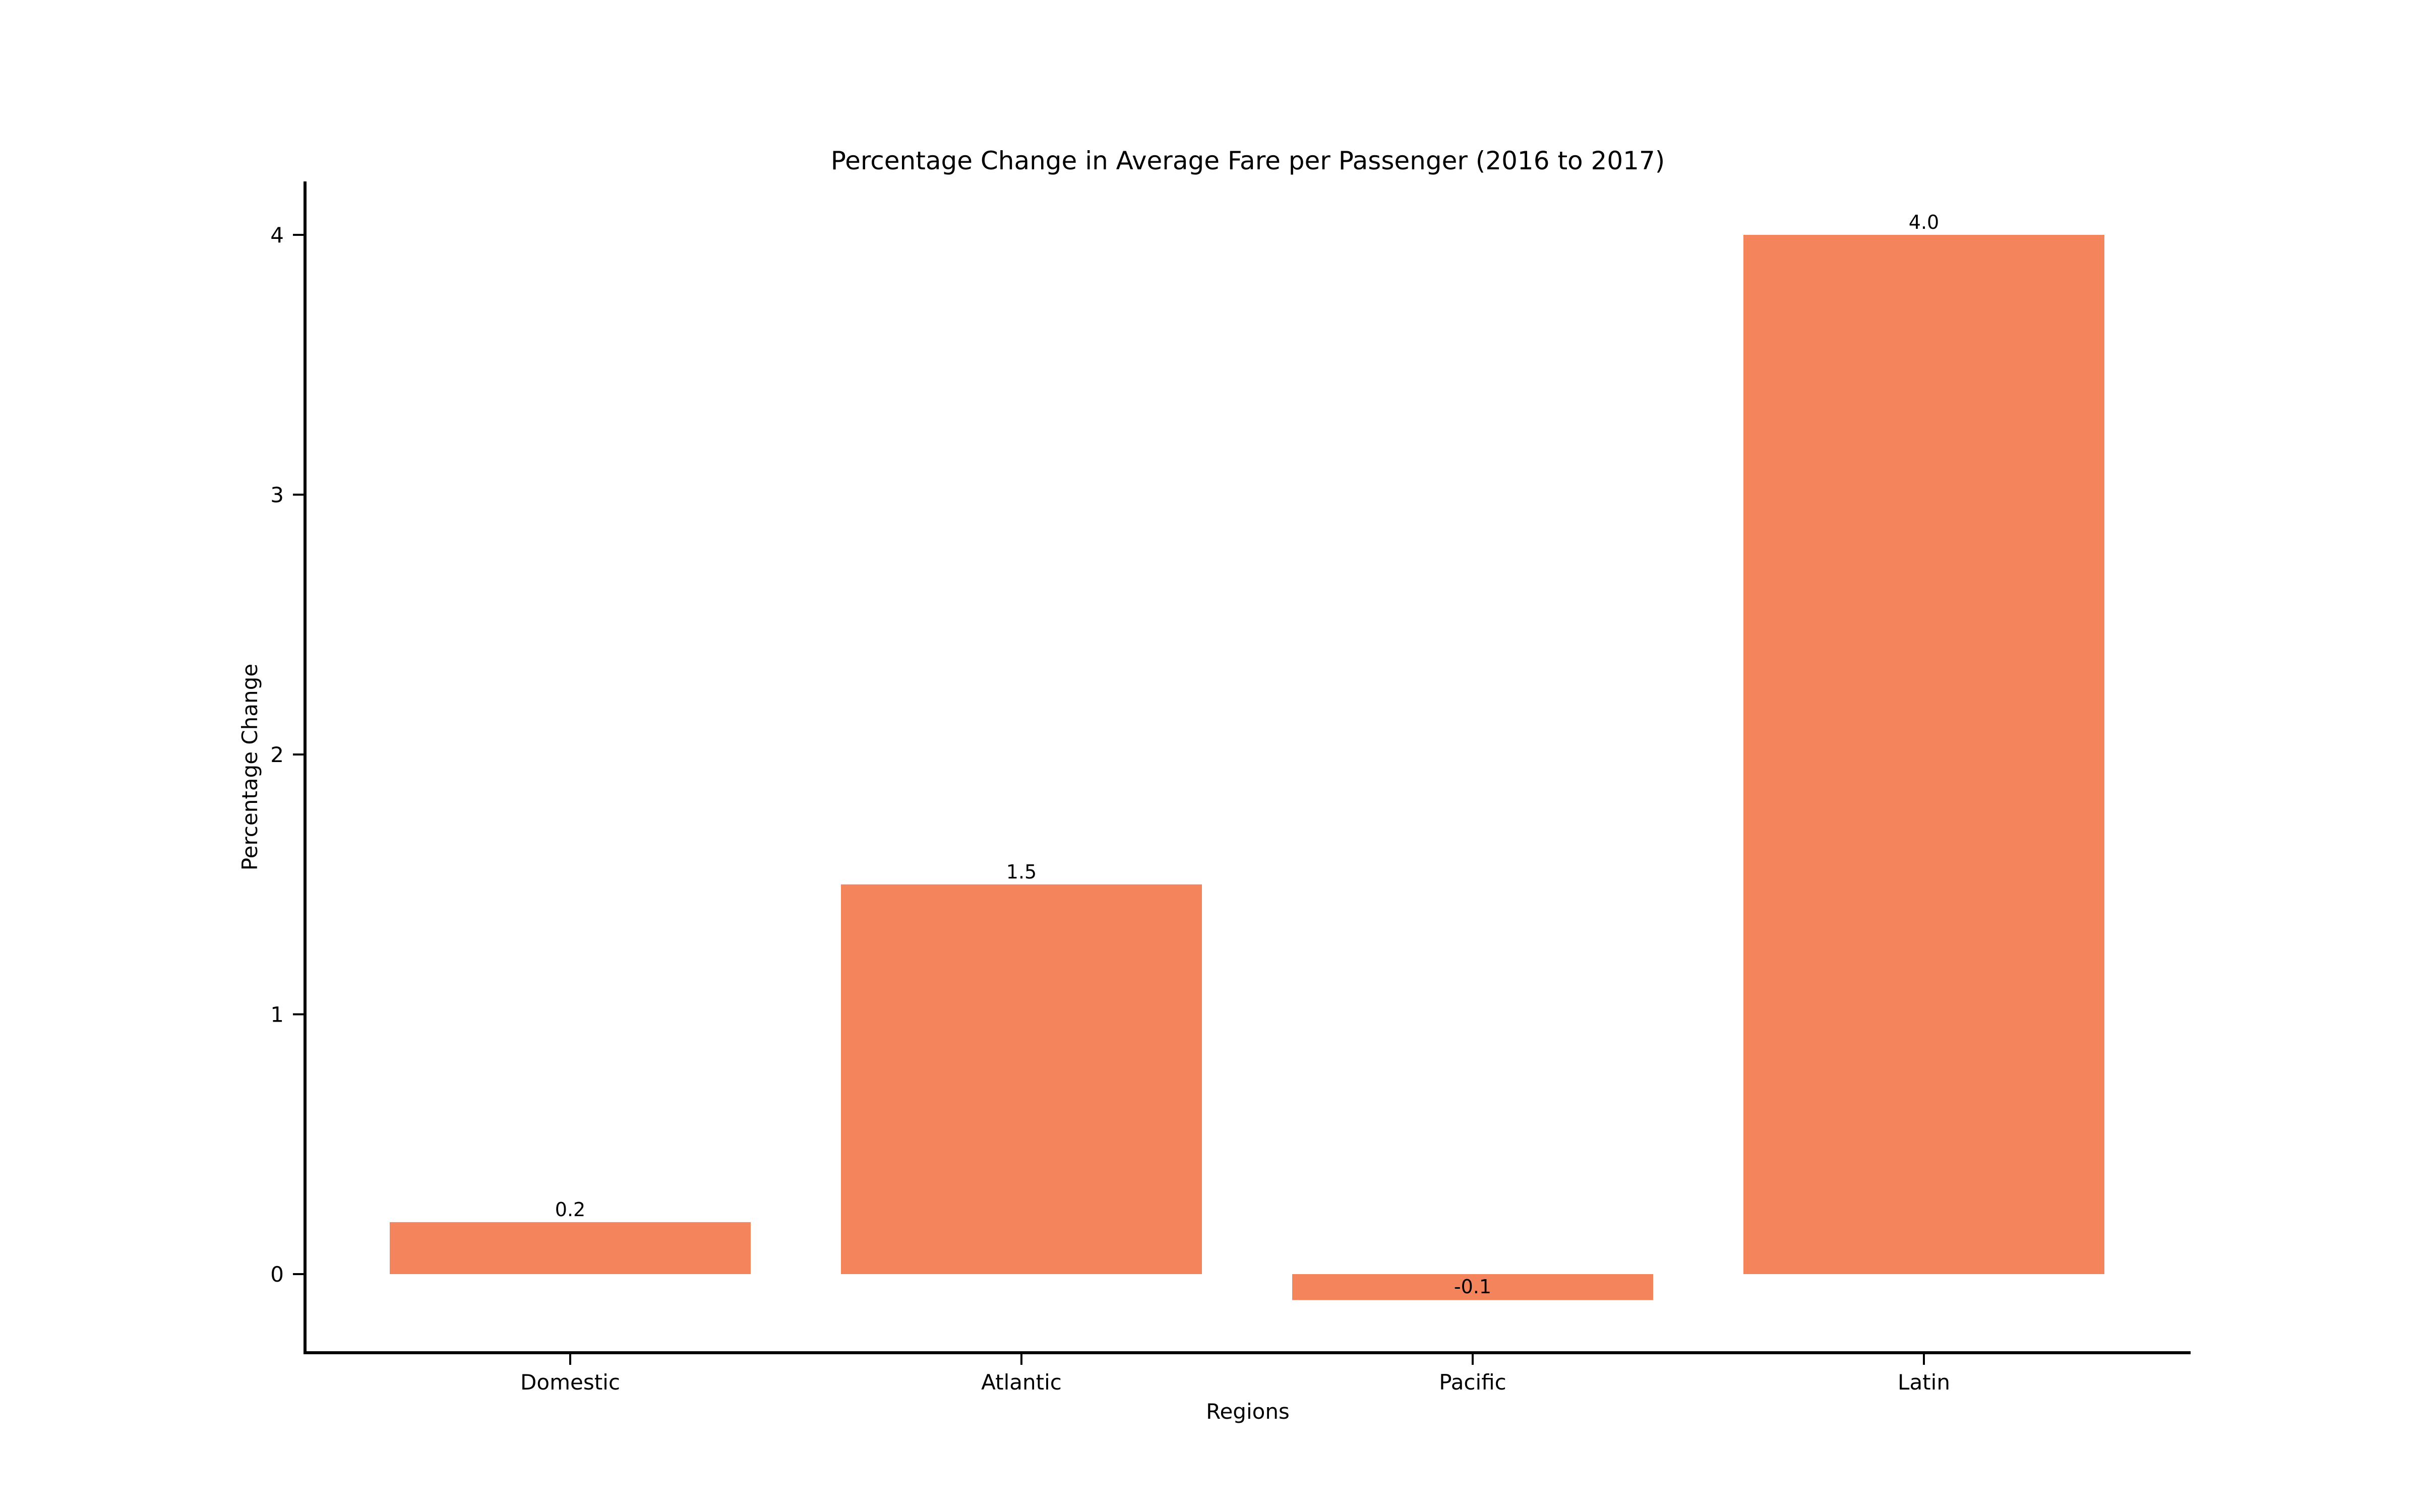 Image resolution: width=2420 pixels, height=1512 pixels. I want to click on y-tick-label-1: 1, so click(277, 1015).